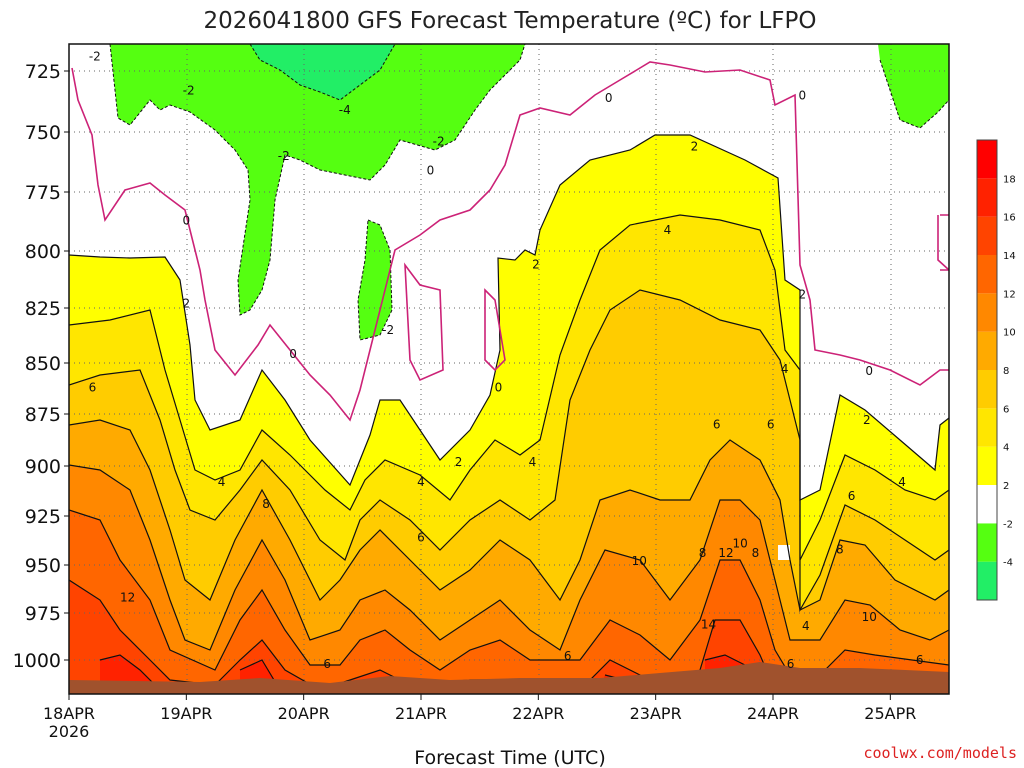 This screenshot has height=768, width=1024. What do you see at coordinates (890, 713) in the screenshot?
I see `x-tick-label: 25APR` at bounding box center [890, 713].